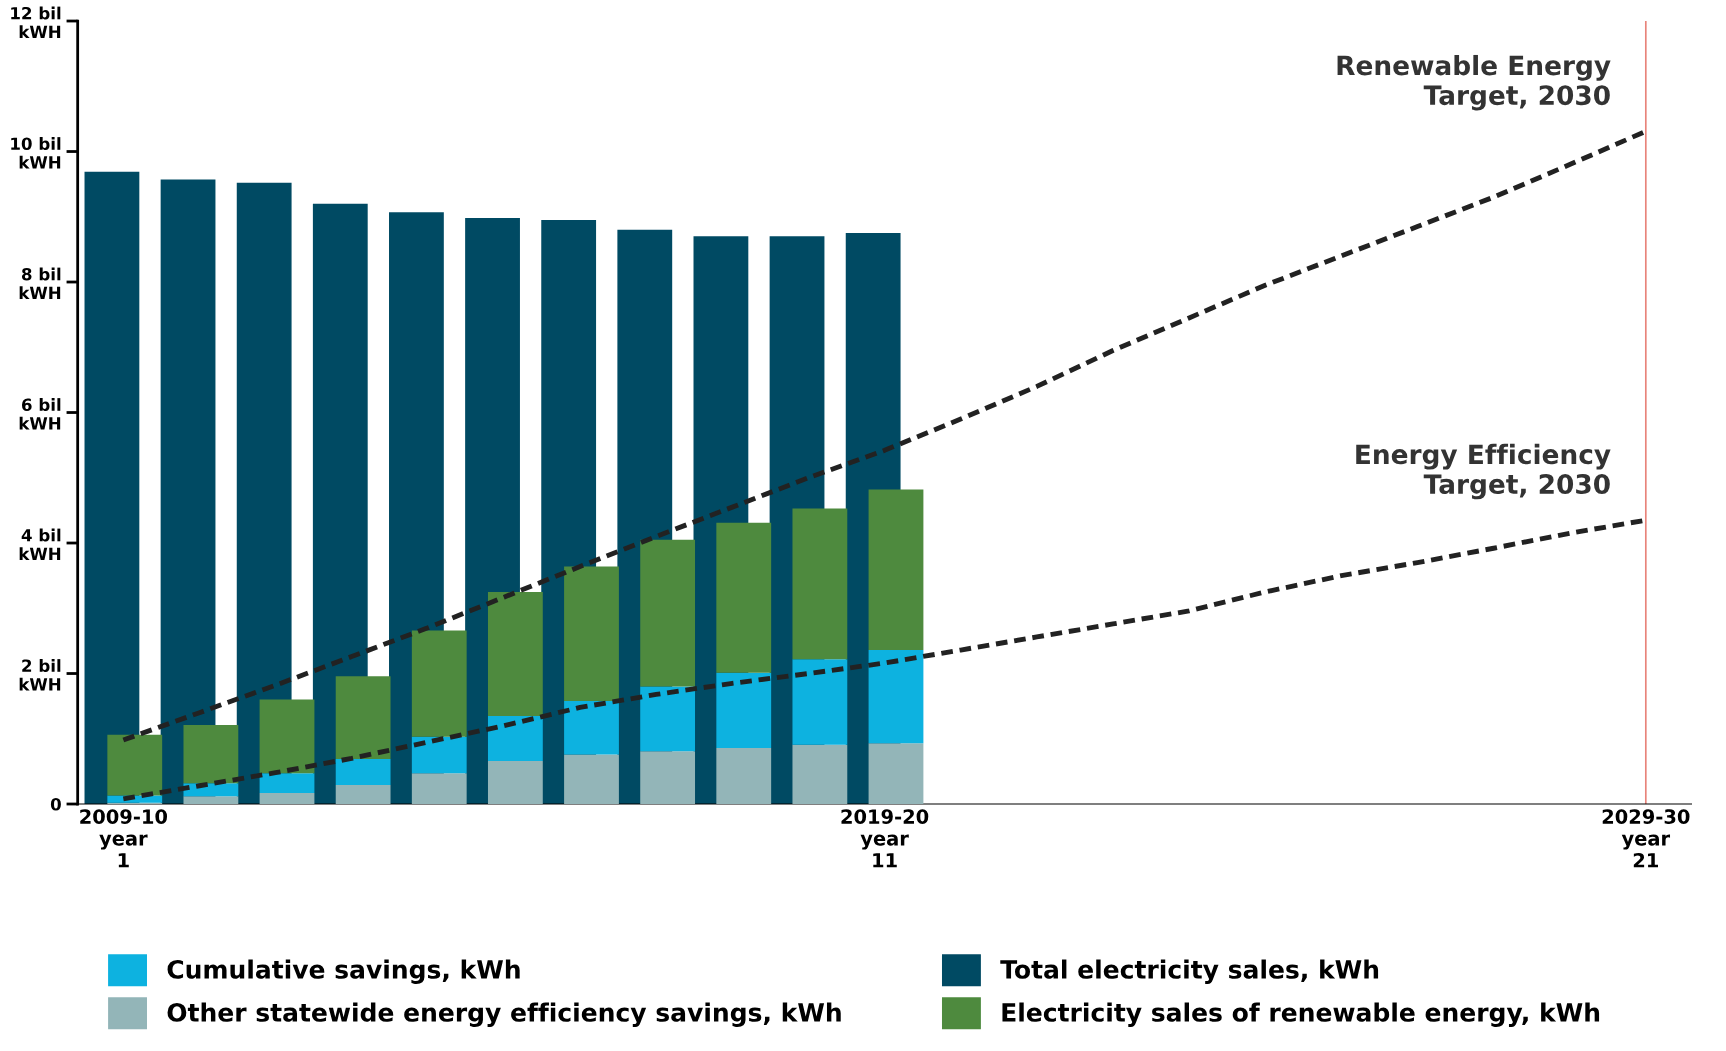 The height and width of the screenshot is (1051, 1726). What do you see at coordinates (343, 971) in the screenshot?
I see `legend-label: Cumulative savings, kWh` at bounding box center [343, 971].